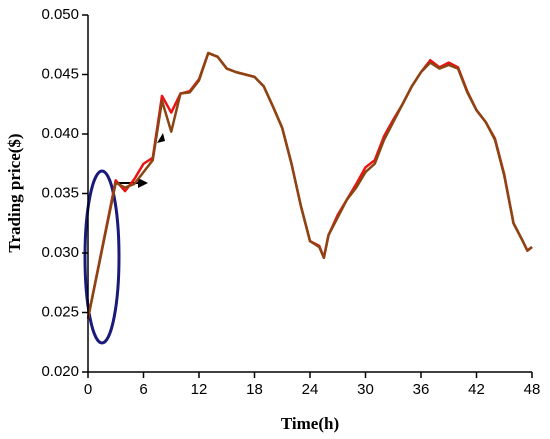  Describe the element at coordinates (60, 311) in the screenshot. I see `y-tick-label: 0.025` at that location.